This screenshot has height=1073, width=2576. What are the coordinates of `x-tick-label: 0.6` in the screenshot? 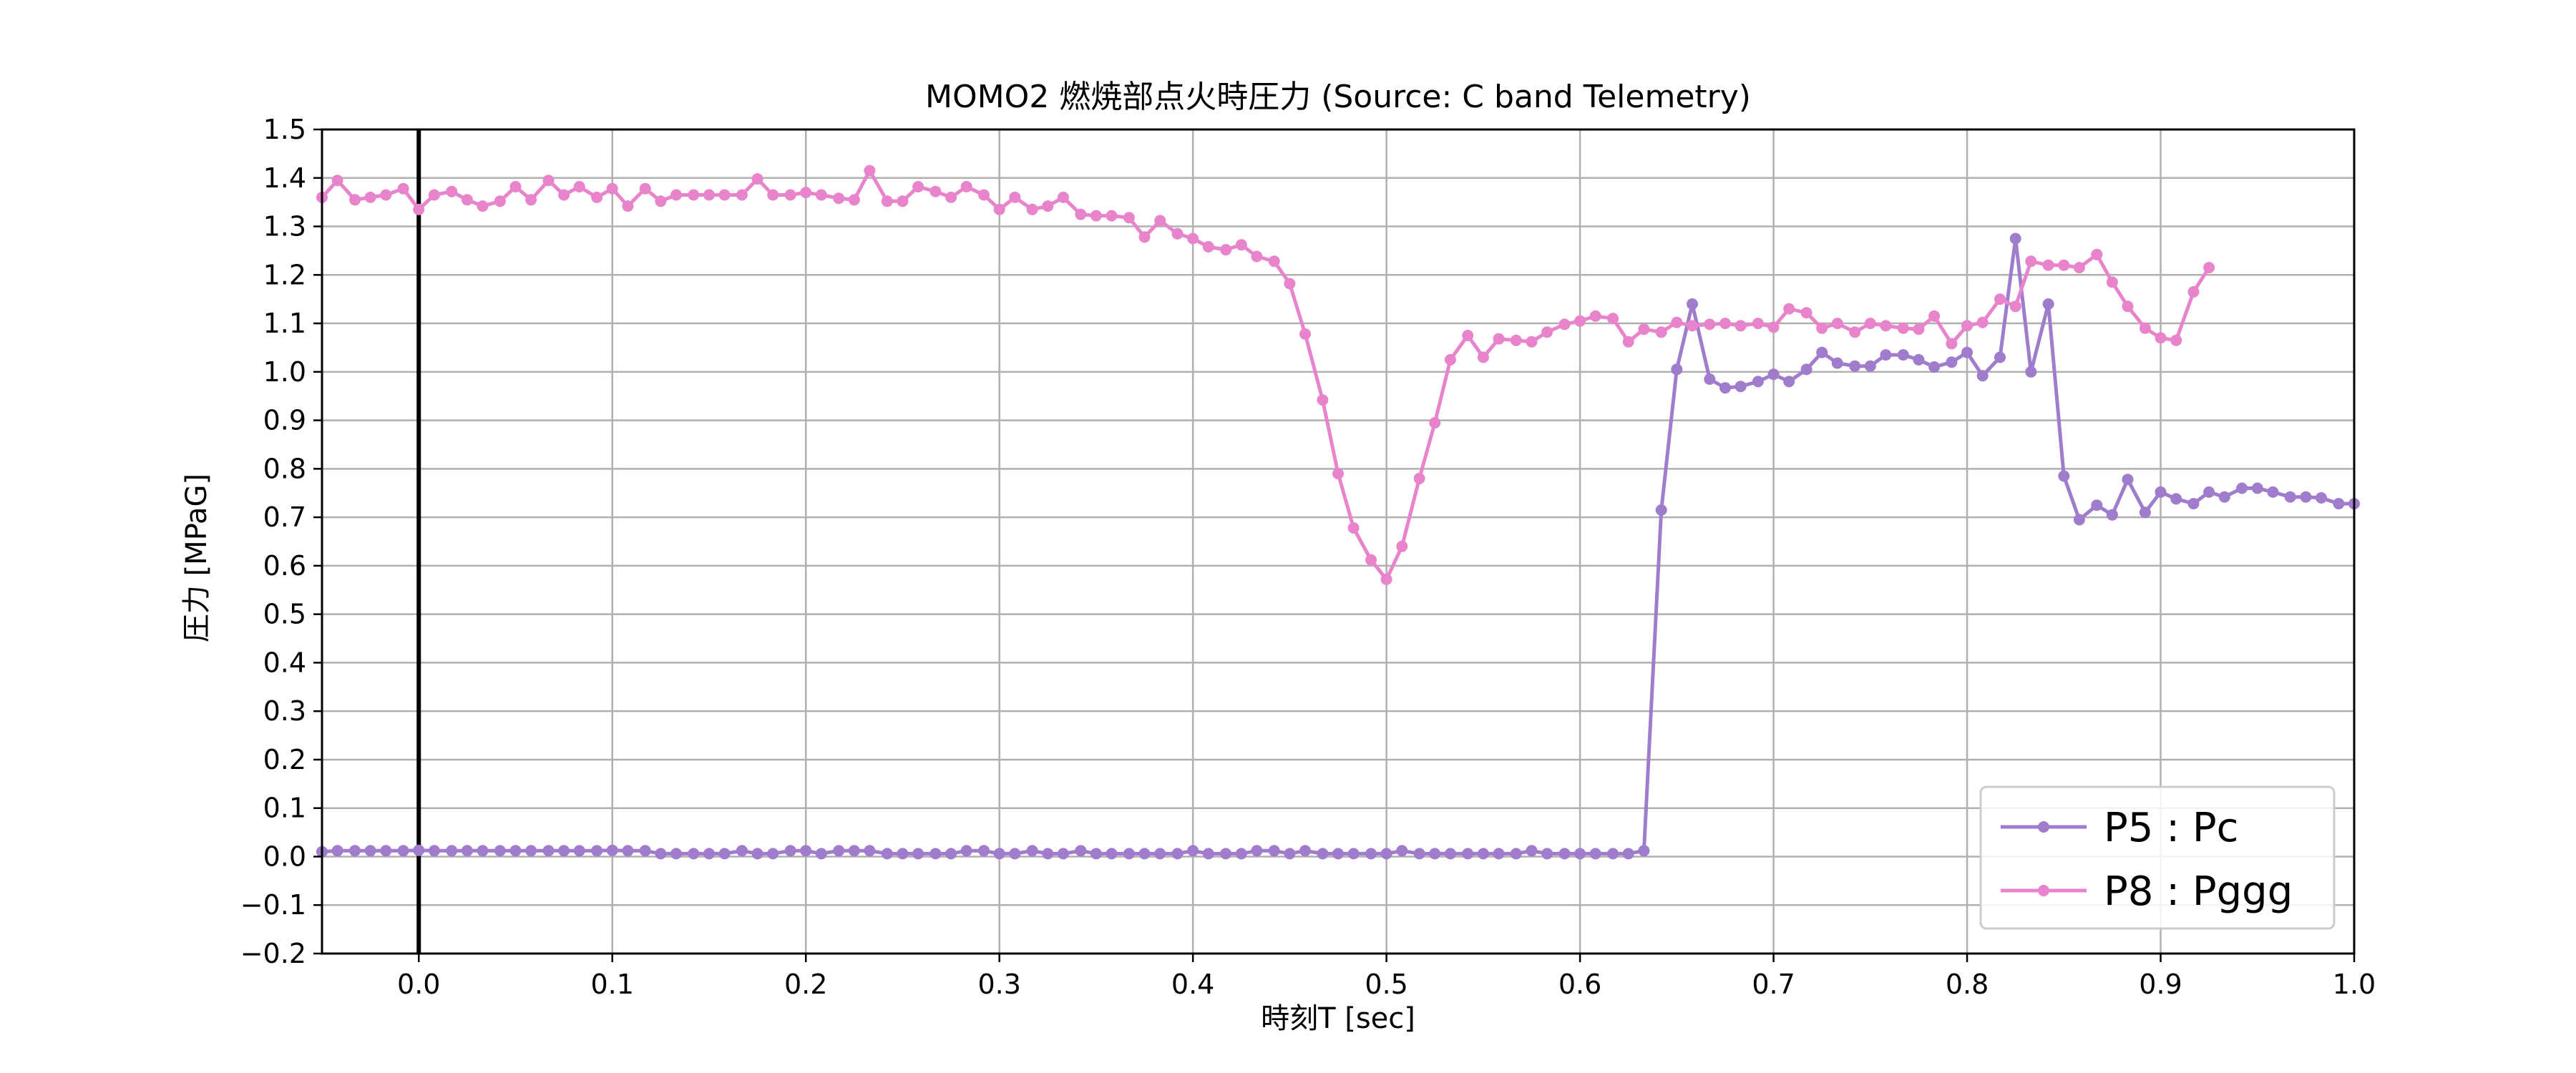 It's located at (1579, 984).